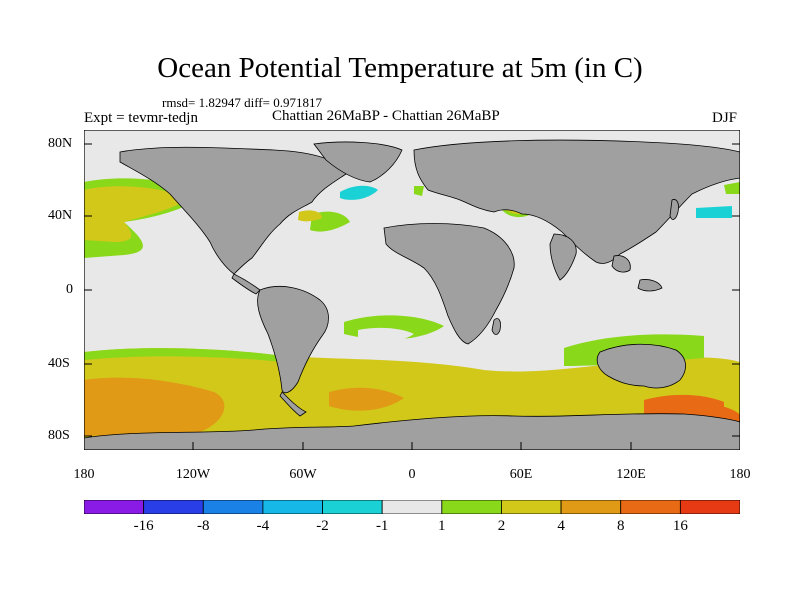  I want to click on colorbar-label: 4, so click(561, 526).